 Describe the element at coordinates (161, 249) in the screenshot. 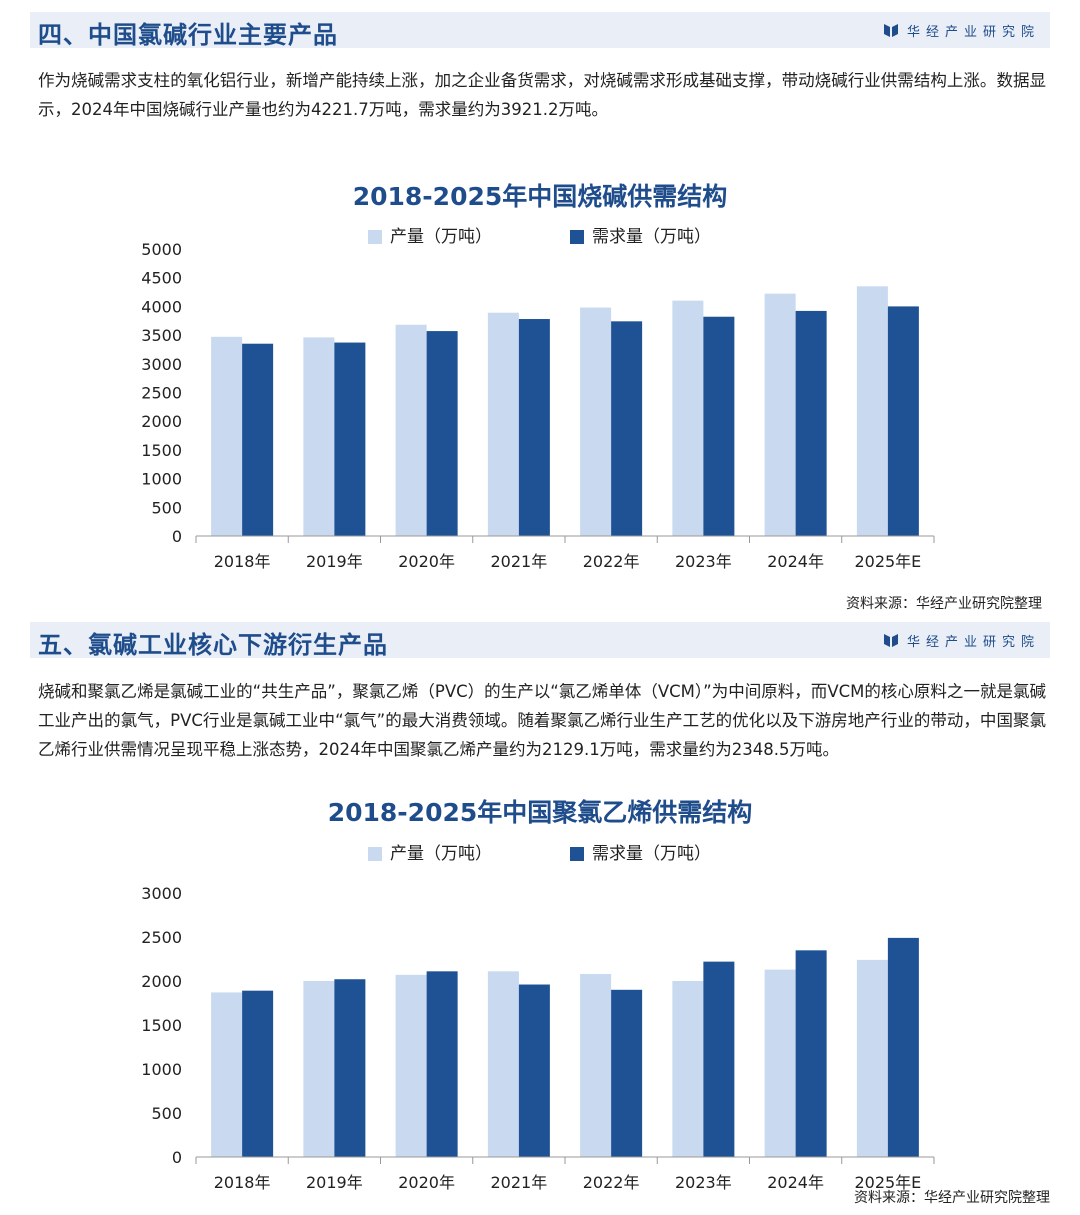

I see `y-tick-label: 5000` at that location.